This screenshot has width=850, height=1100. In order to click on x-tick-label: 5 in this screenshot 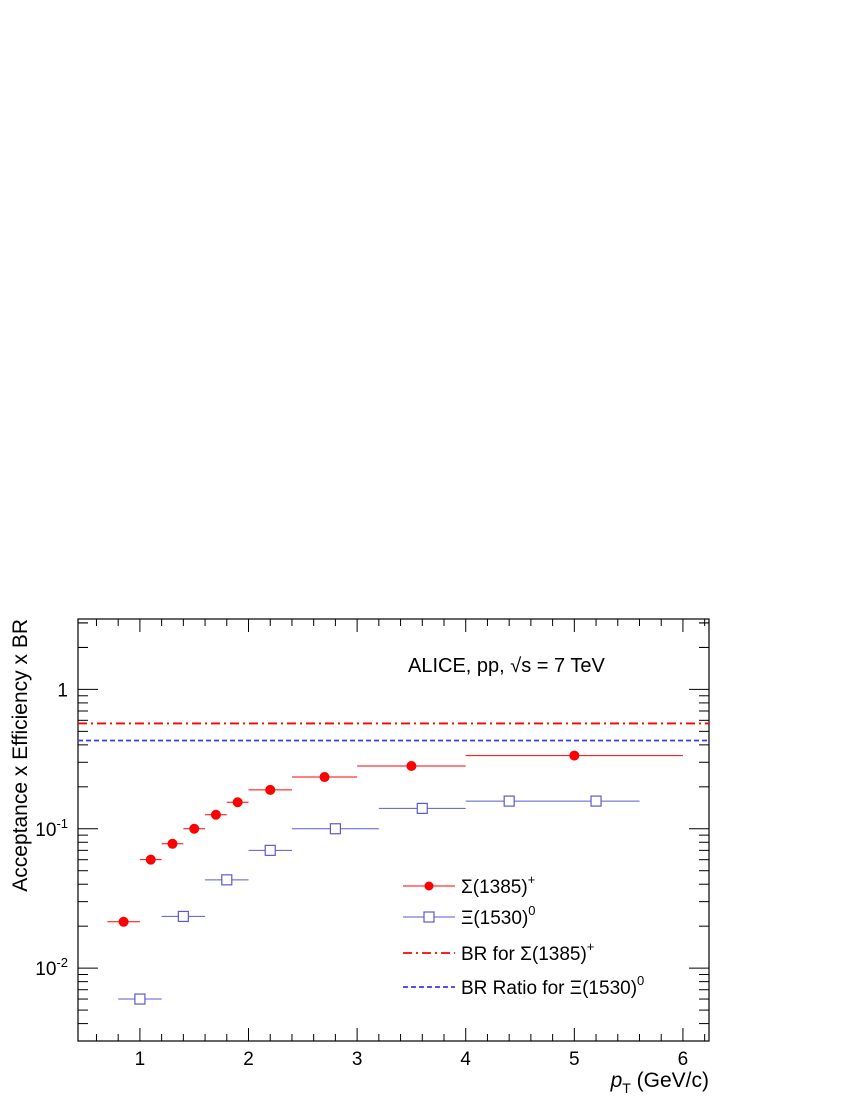, I will do `click(574, 1059)`.